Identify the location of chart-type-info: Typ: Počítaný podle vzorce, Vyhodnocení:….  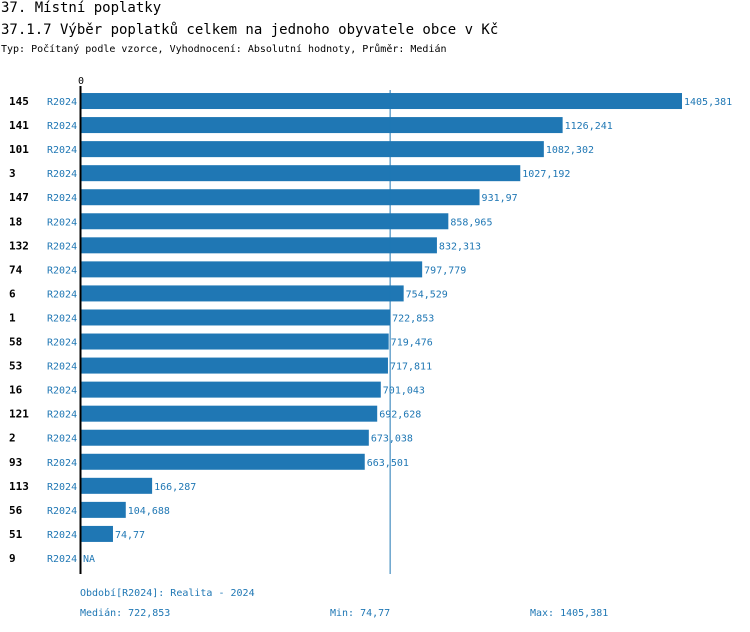
(224, 49).